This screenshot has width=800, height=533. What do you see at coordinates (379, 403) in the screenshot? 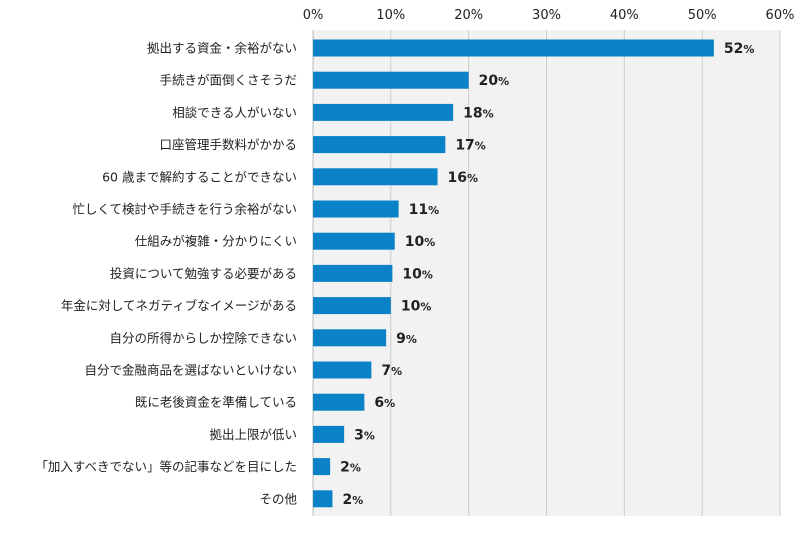
I see `data-label-value: 6` at bounding box center [379, 403].